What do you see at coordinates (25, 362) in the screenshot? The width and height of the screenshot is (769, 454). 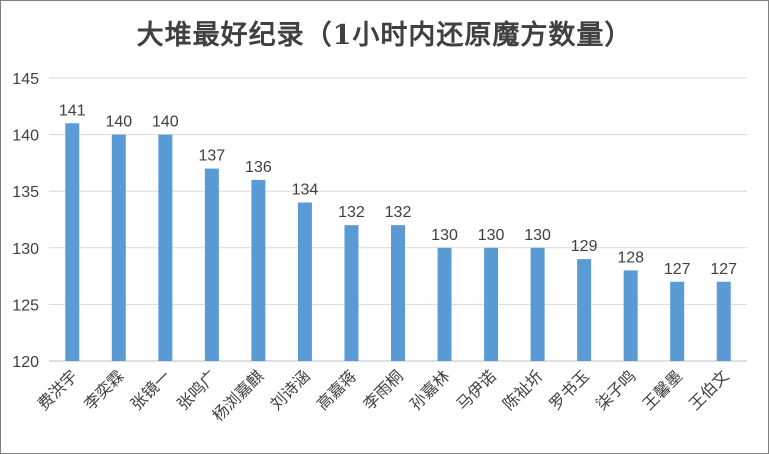 I see `y-tick-label: 120` at bounding box center [25, 362].